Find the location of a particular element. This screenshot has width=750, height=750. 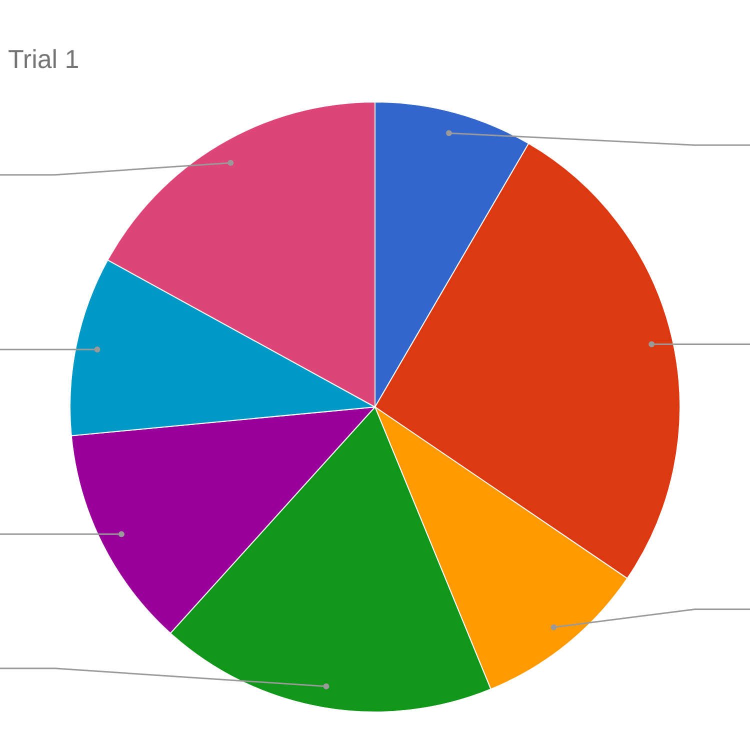

chart-title: Trial 1 is located at coordinates (44, 59).